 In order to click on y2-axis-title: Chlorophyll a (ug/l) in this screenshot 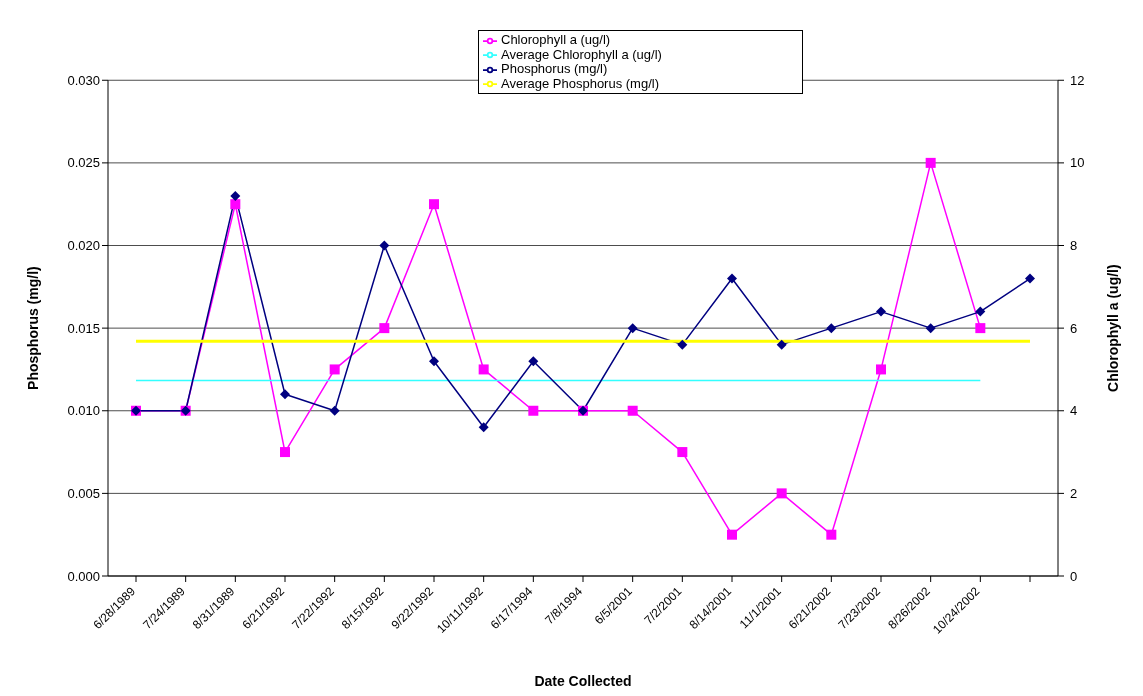, I will do `click(1112, 328)`.